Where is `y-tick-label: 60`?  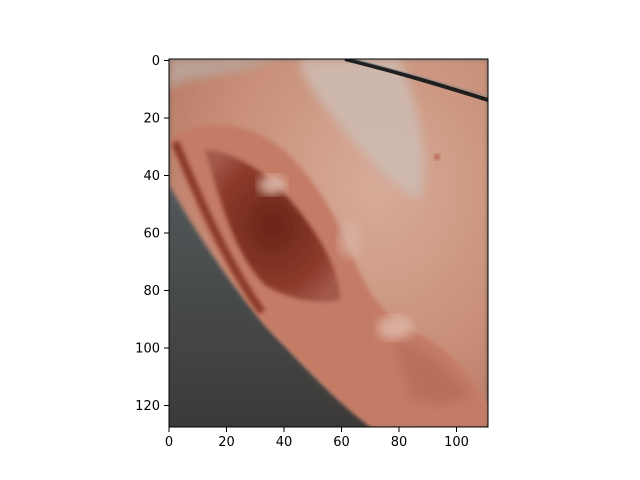 y-tick-label: 60 is located at coordinates (151, 234).